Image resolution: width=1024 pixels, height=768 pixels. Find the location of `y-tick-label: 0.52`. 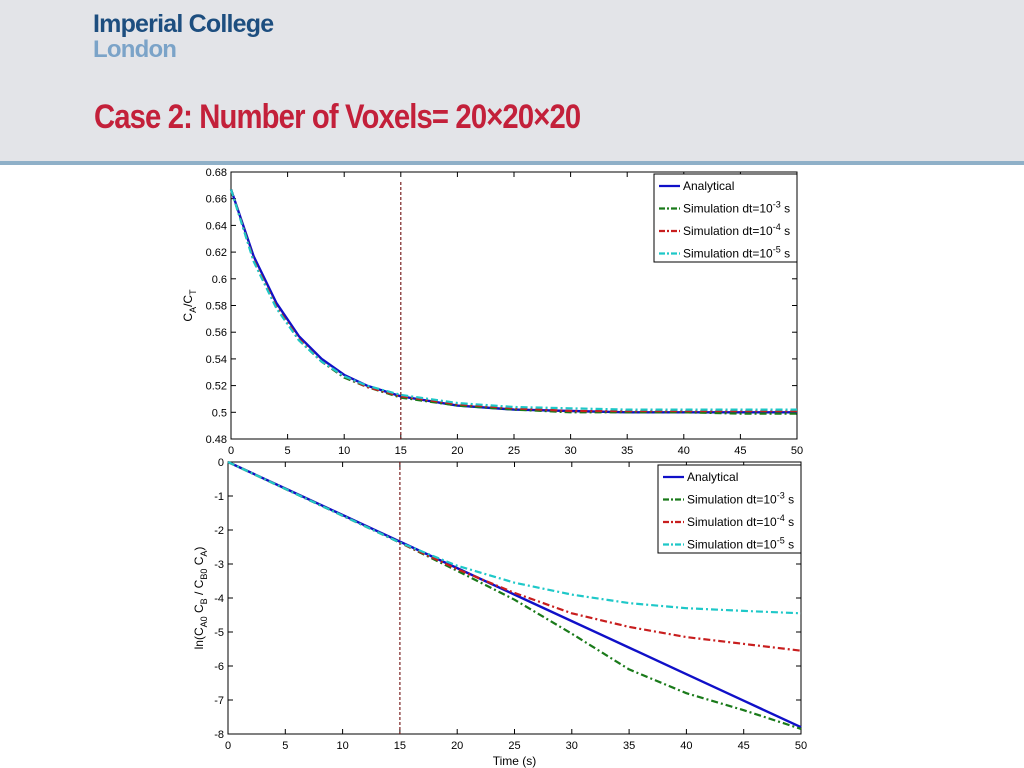

y-tick-label: 0.52 is located at coordinates (216, 387).